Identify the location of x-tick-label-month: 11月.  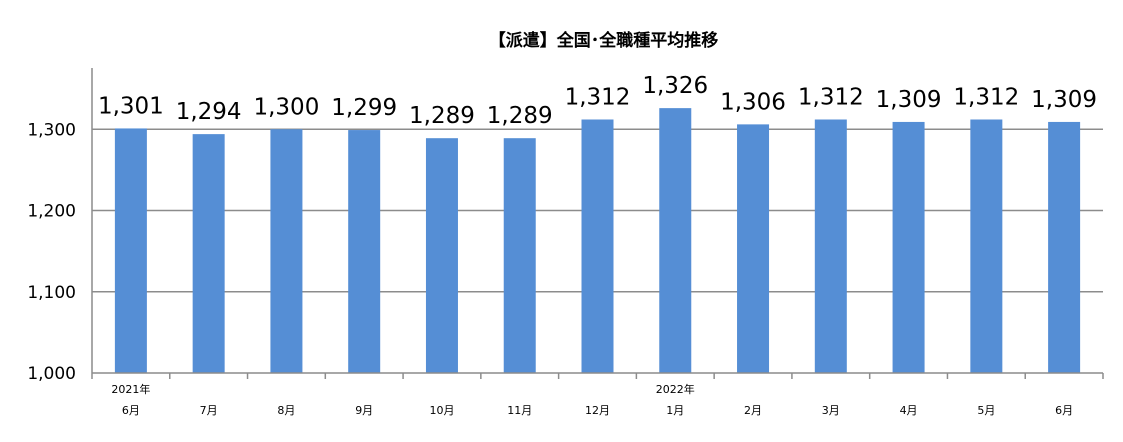
(519, 410).